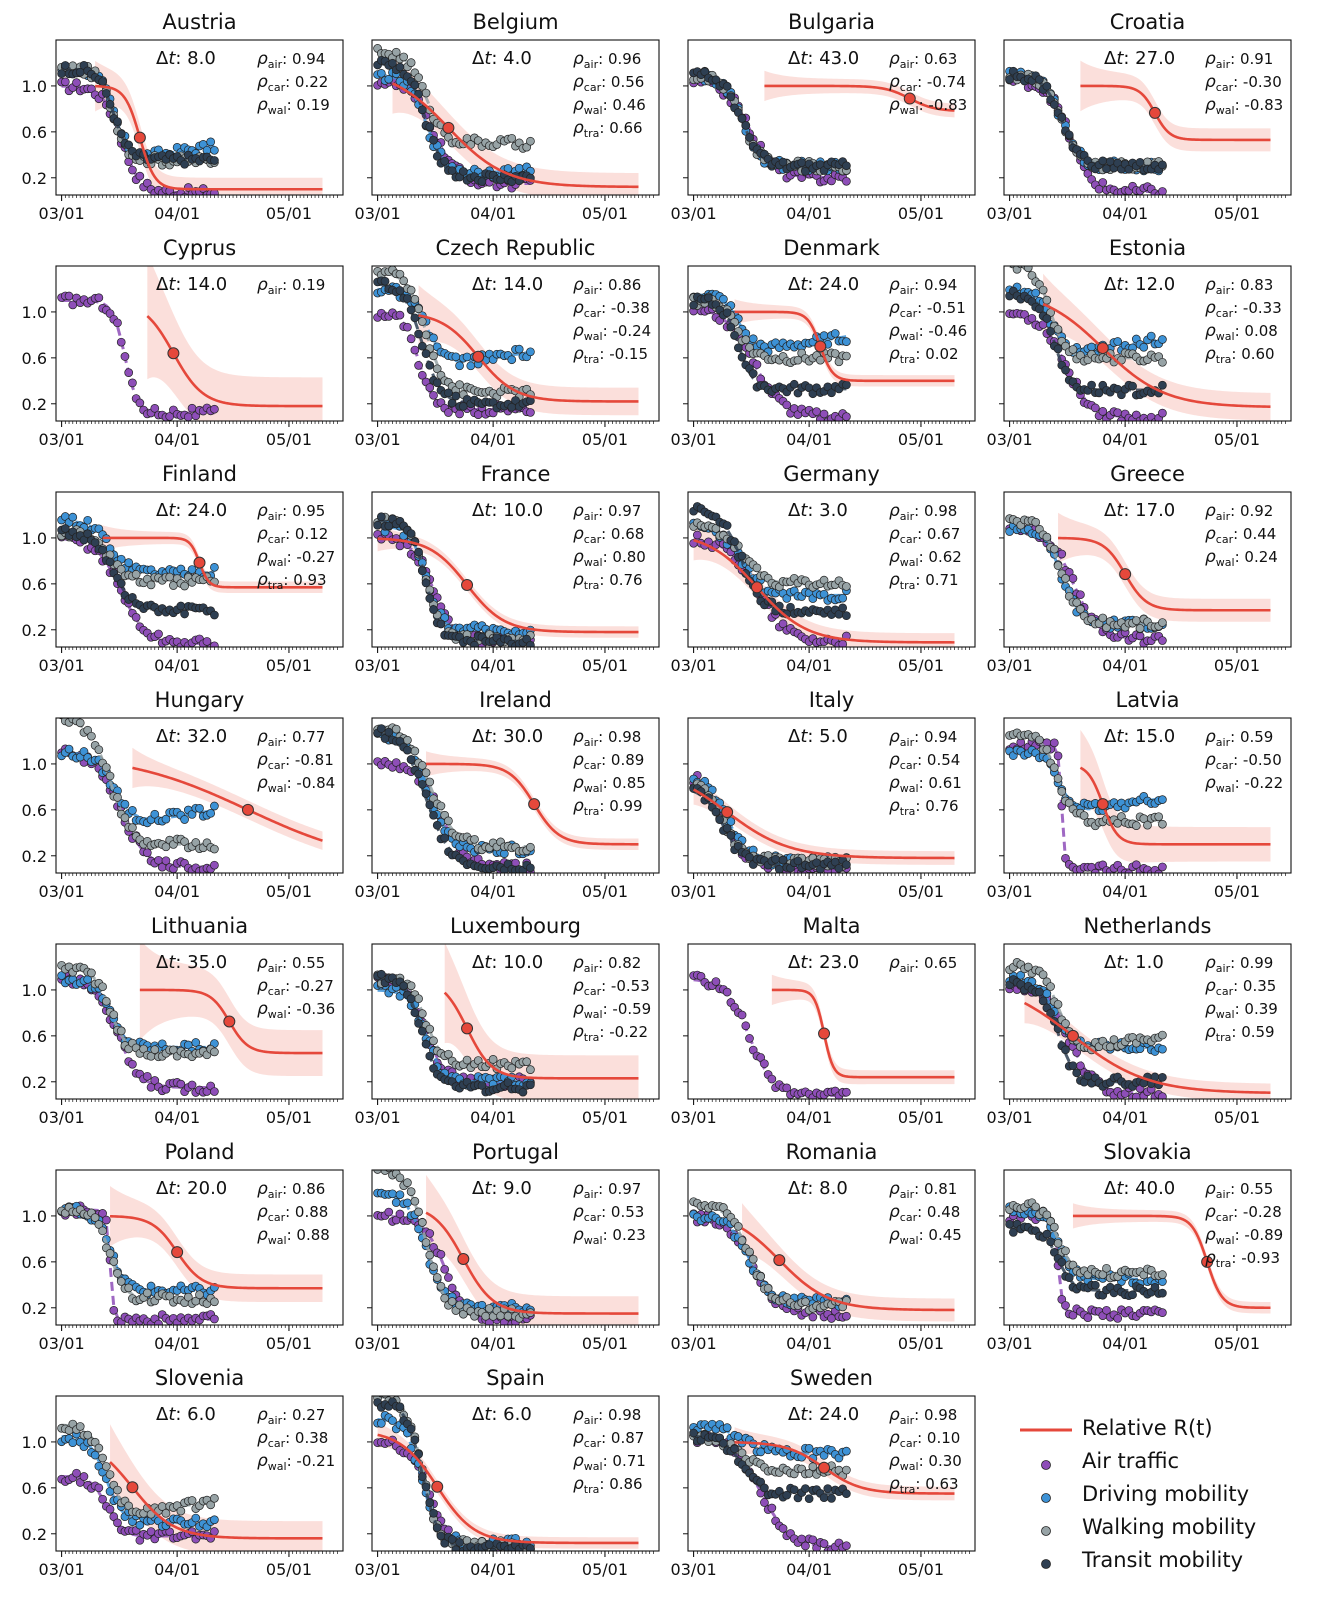 Image resolution: width=1320 pixels, height=1604 pixels. What do you see at coordinates (611, 987) in the screenshot?
I see `rho-label: ρcar: -0.53` at bounding box center [611, 987].